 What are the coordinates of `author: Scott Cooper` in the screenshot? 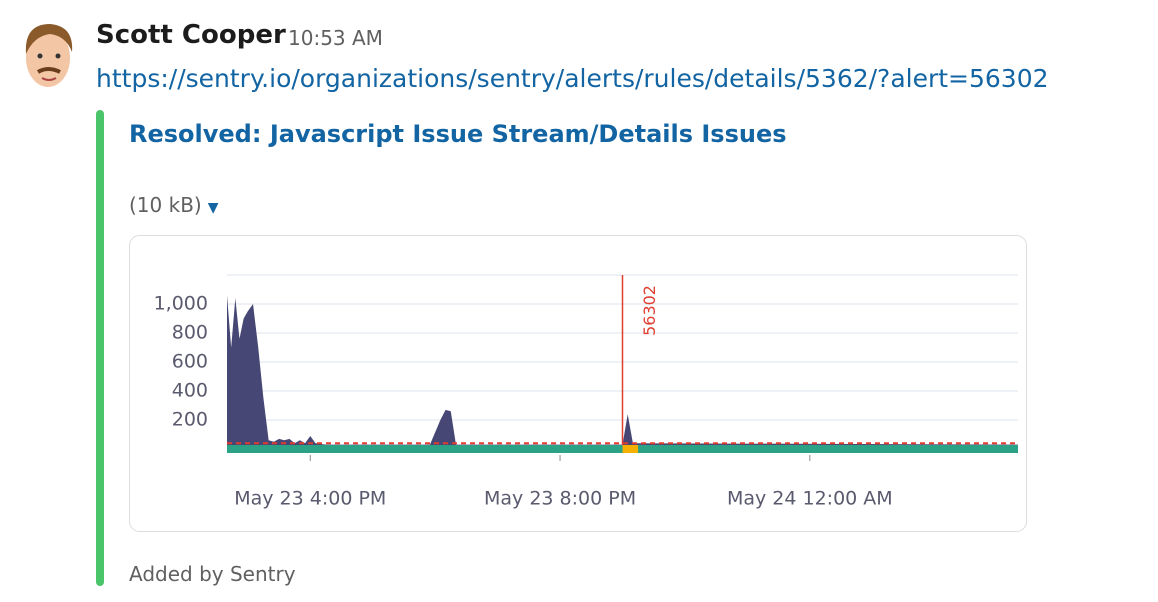 It's located at (191, 35).